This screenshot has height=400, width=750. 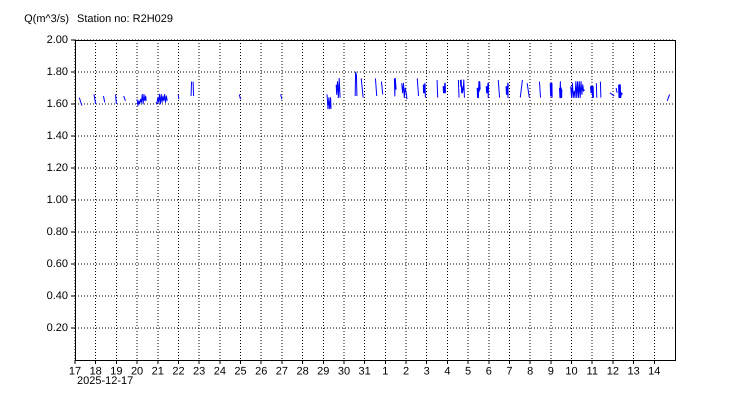 What do you see at coordinates (178, 372) in the screenshot?
I see `x-tick-label: 22` at bounding box center [178, 372].